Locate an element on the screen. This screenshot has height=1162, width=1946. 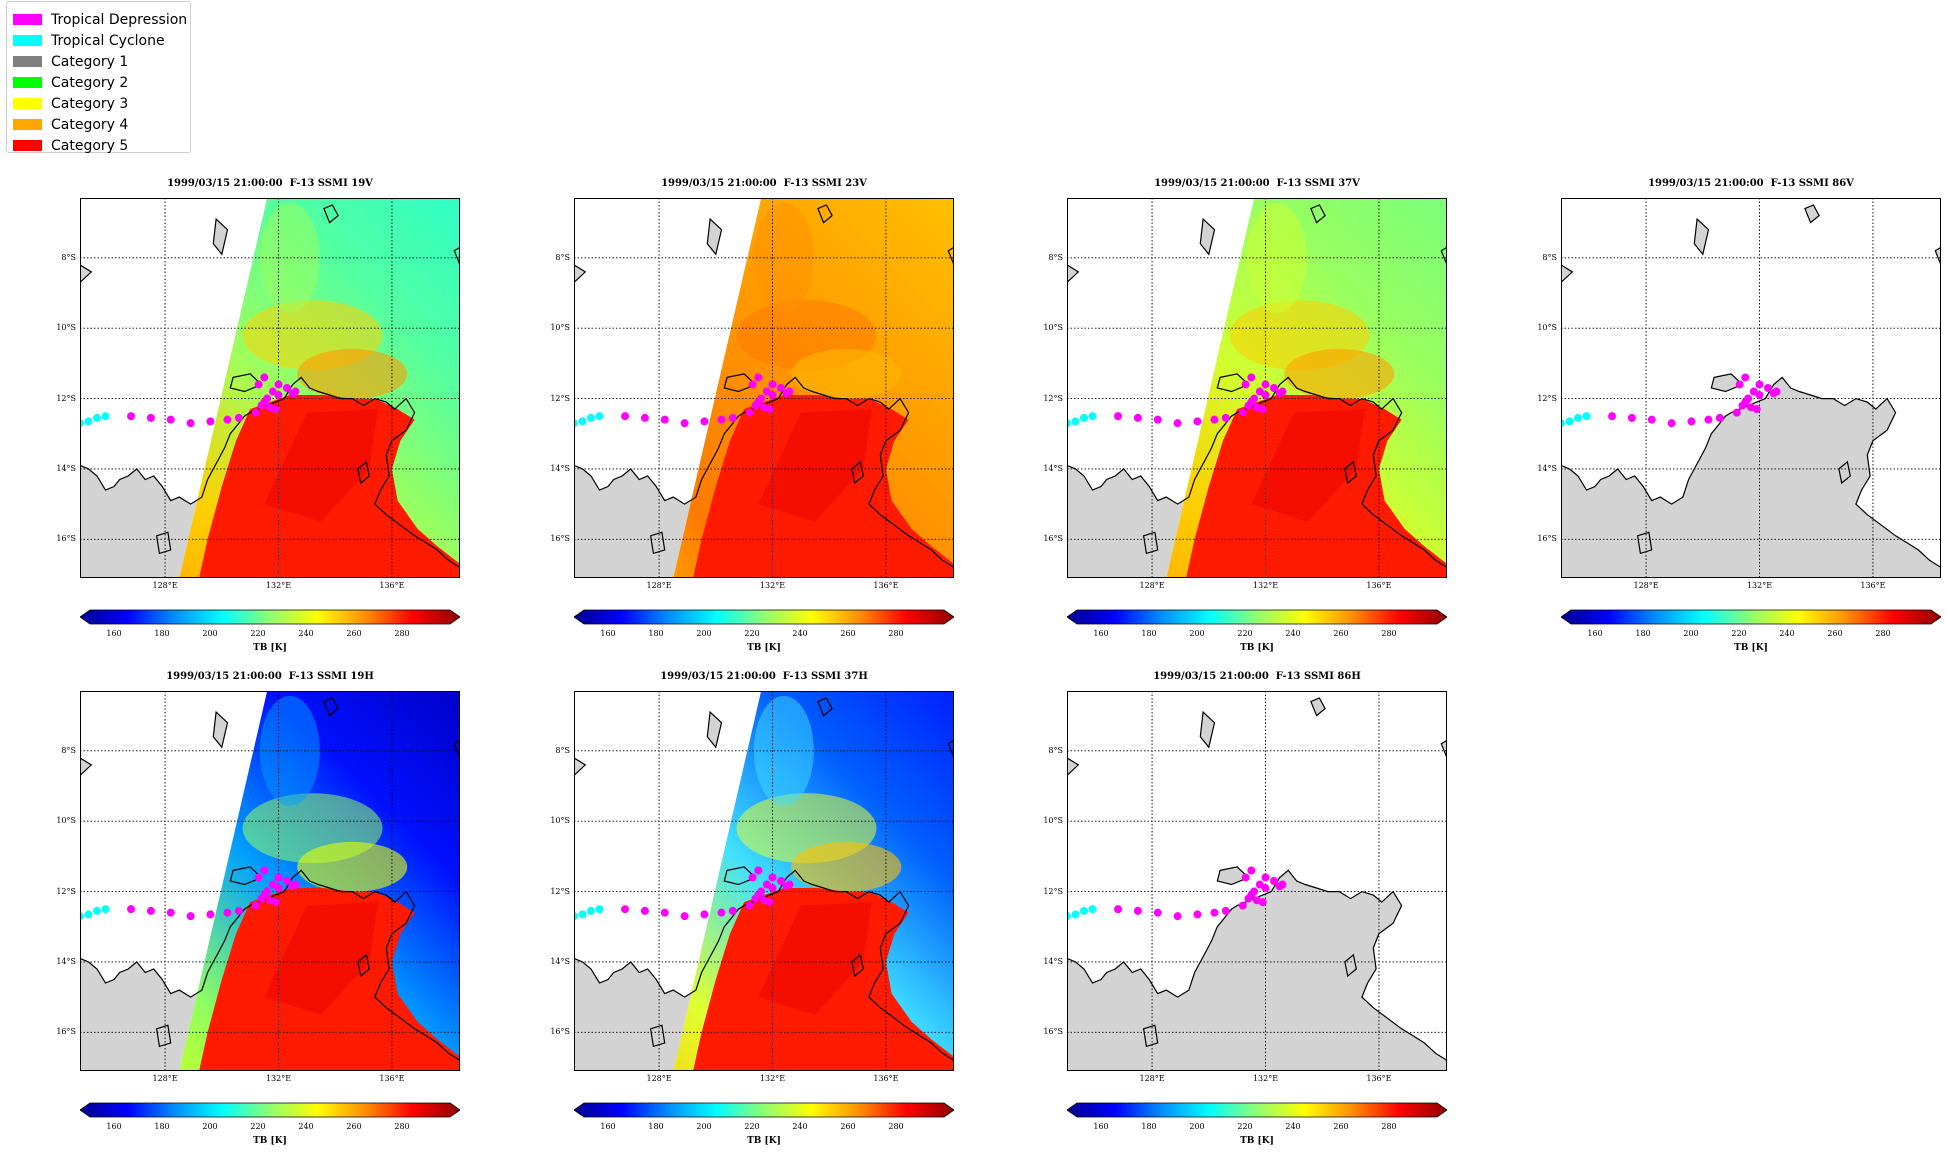
map-frame is located at coordinates (764, 881).